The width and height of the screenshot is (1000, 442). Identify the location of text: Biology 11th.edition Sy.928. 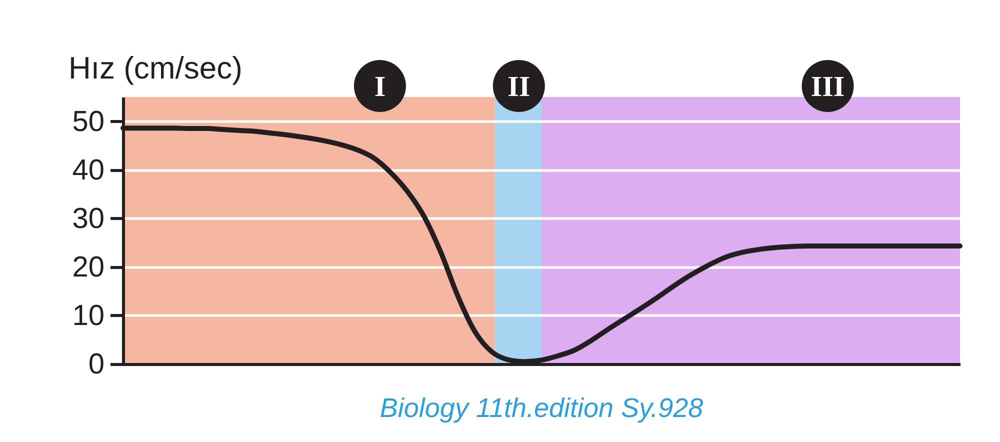
(542, 408).